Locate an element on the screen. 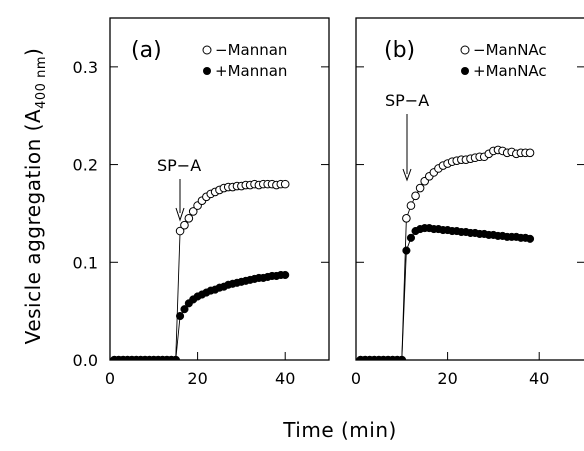 The image size is (584, 451). x-tick-label-b: 0 is located at coordinates (356, 378).